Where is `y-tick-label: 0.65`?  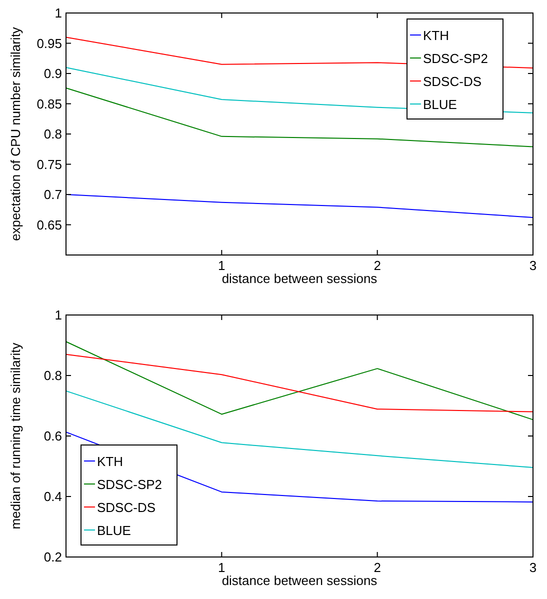
y-tick-label: 0.65 is located at coordinates (49, 224).